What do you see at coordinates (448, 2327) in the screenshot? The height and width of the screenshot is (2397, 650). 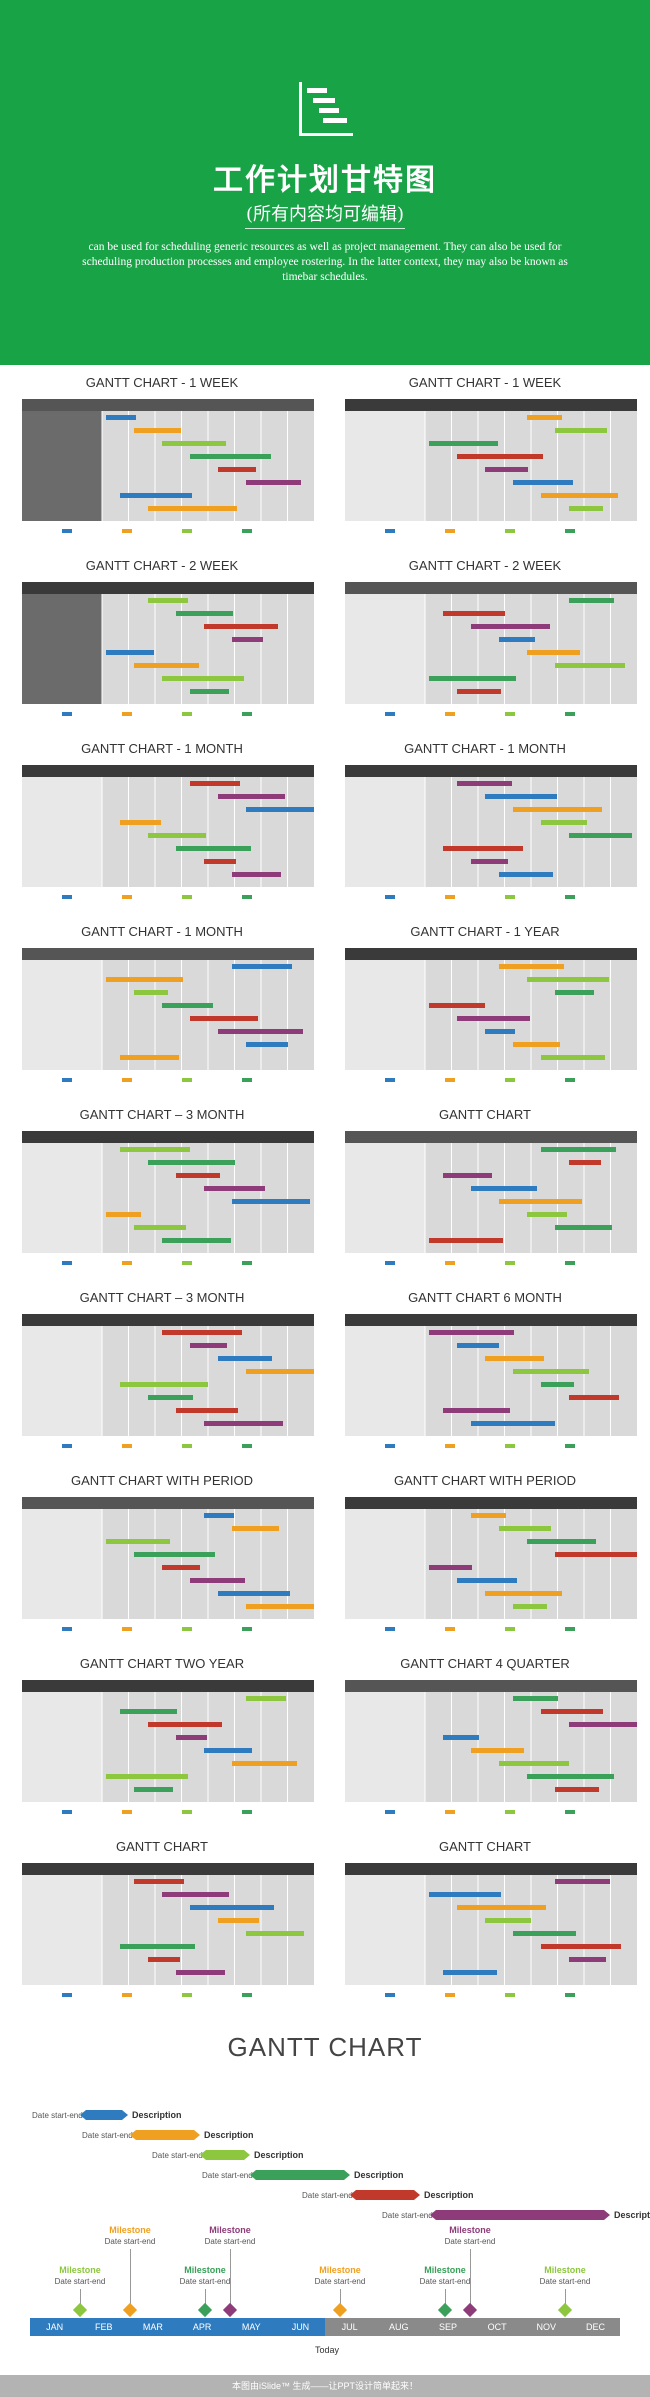 I see `month-cell: SEP` at bounding box center [448, 2327].